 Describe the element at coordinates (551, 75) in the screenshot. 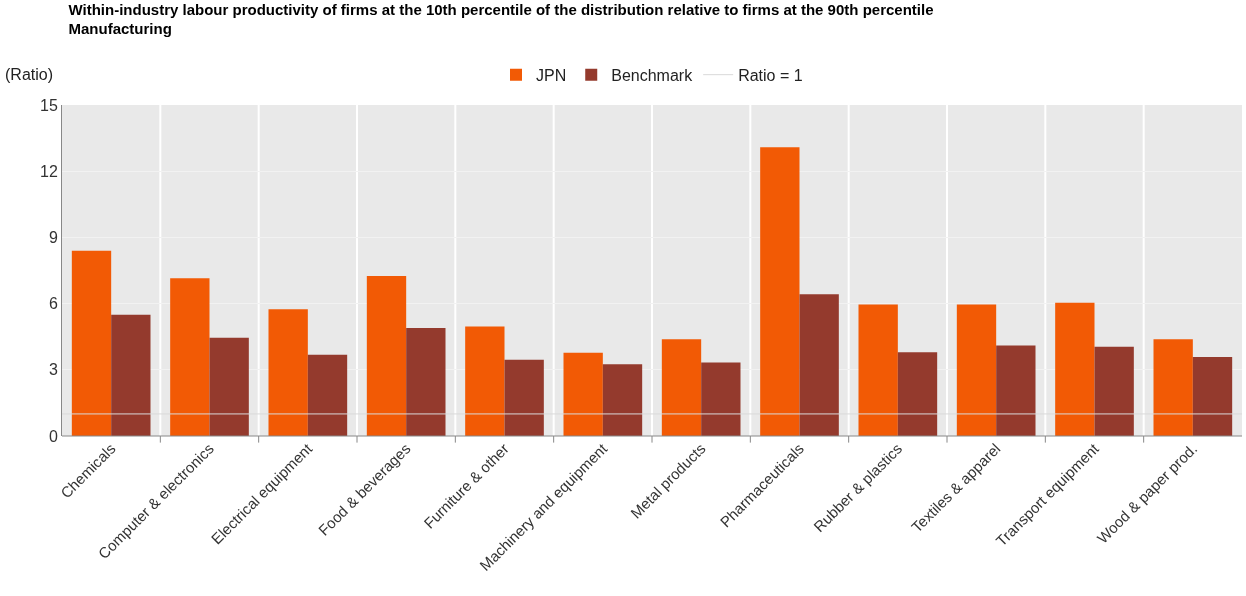

I see `legend-label: JPN` at that location.